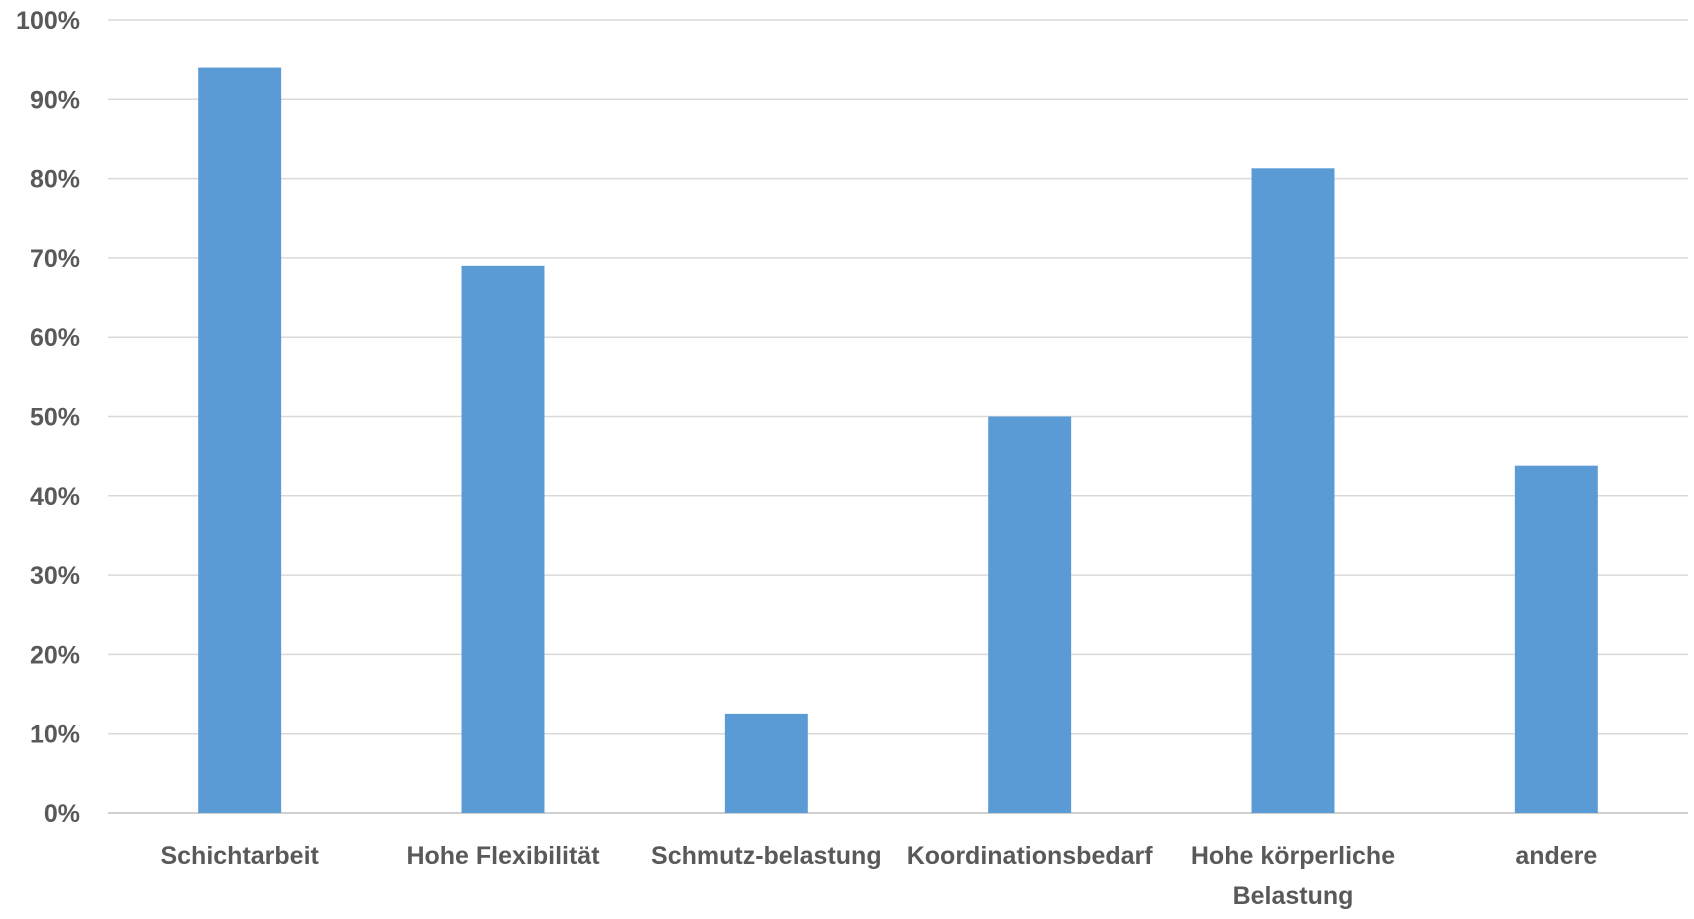 Image resolution: width=1694 pixels, height=919 pixels. I want to click on x-category-label-line: Schichtarbeit, so click(239, 856).